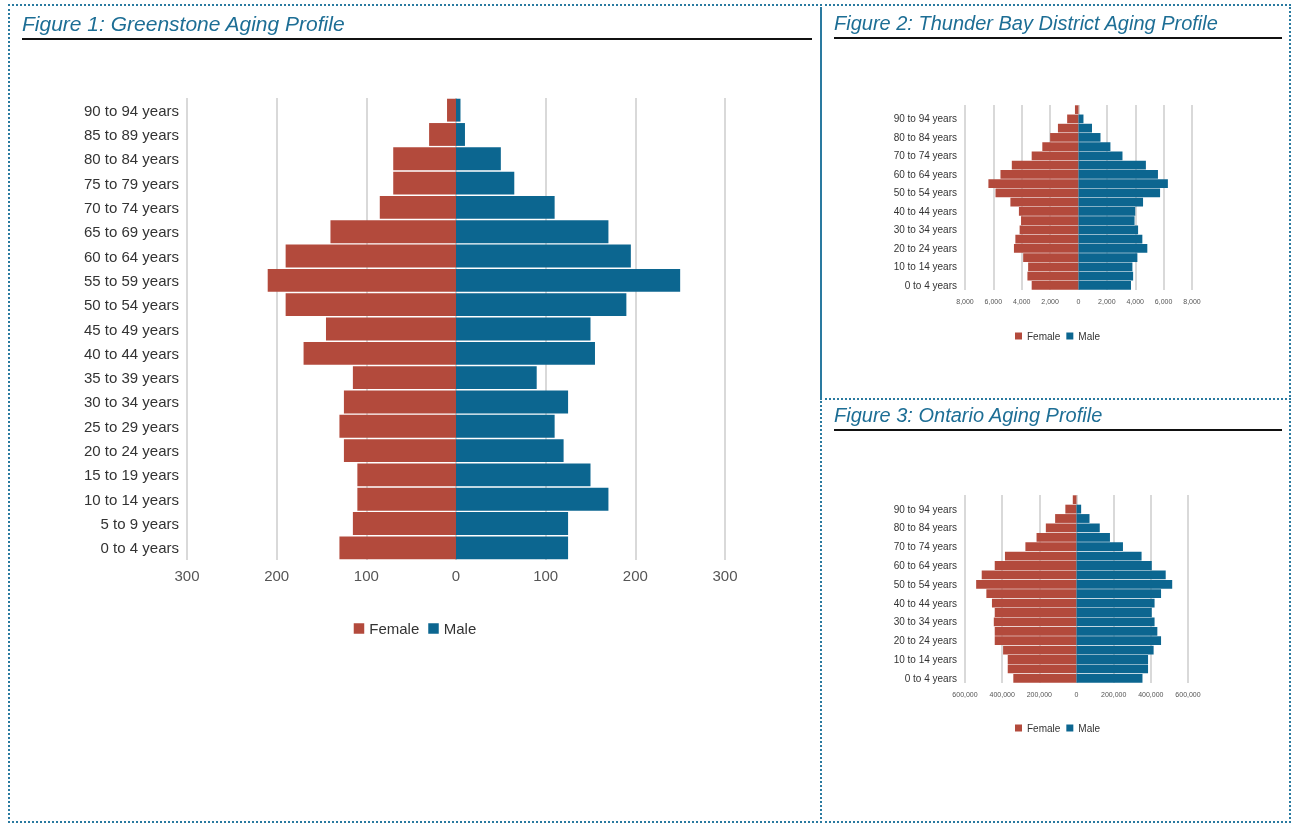 This screenshot has width=1291, height=825. What do you see at coordinates (131, 329) in the screenshot?
I see `y-tick-label: 45 to 49 years` at bounding box center [131, 329].